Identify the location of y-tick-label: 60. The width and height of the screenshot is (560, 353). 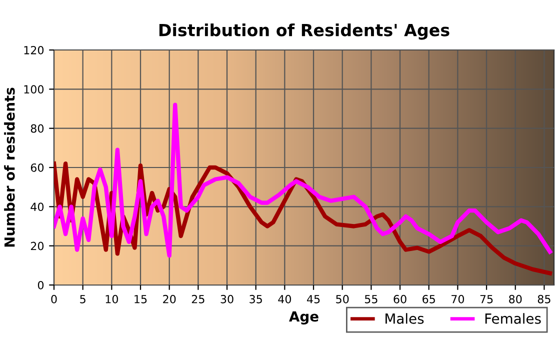
(37, 167).